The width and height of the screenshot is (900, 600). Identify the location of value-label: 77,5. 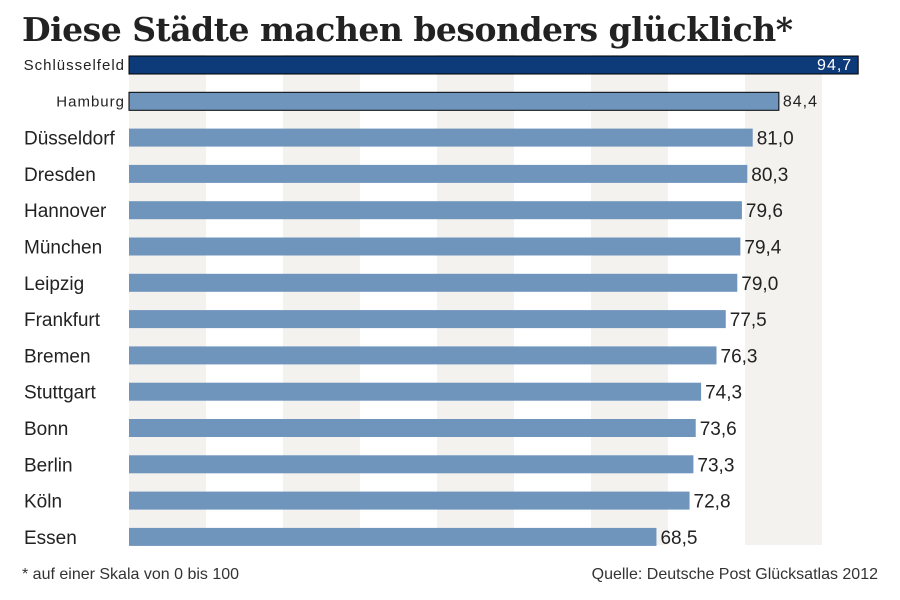
(748, 320).